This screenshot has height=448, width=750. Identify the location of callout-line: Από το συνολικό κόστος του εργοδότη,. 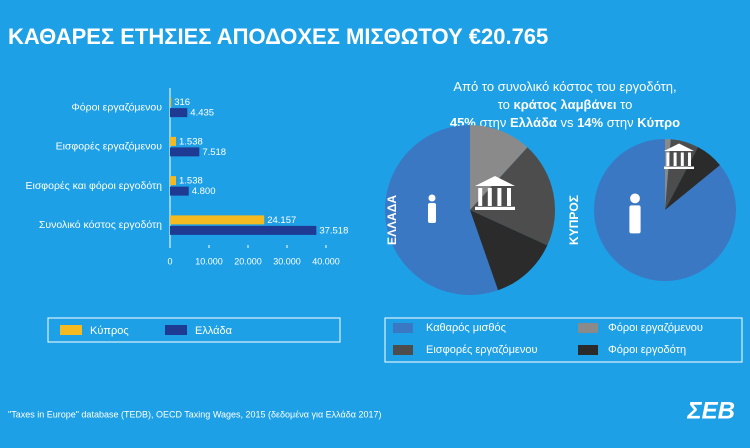
(564, 86).